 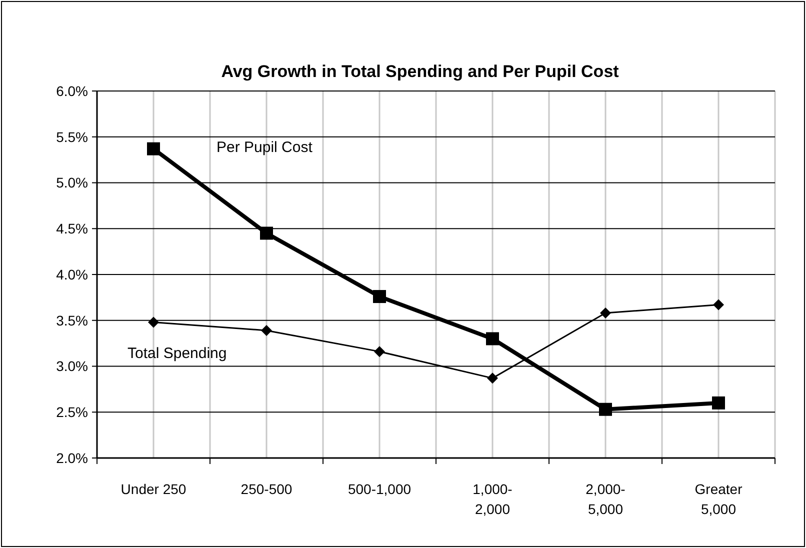 What do you see at coordinates (72, 136) in the screenshot?
I see `y-tick-label: 5.5%` at bounding box center [72, 136].